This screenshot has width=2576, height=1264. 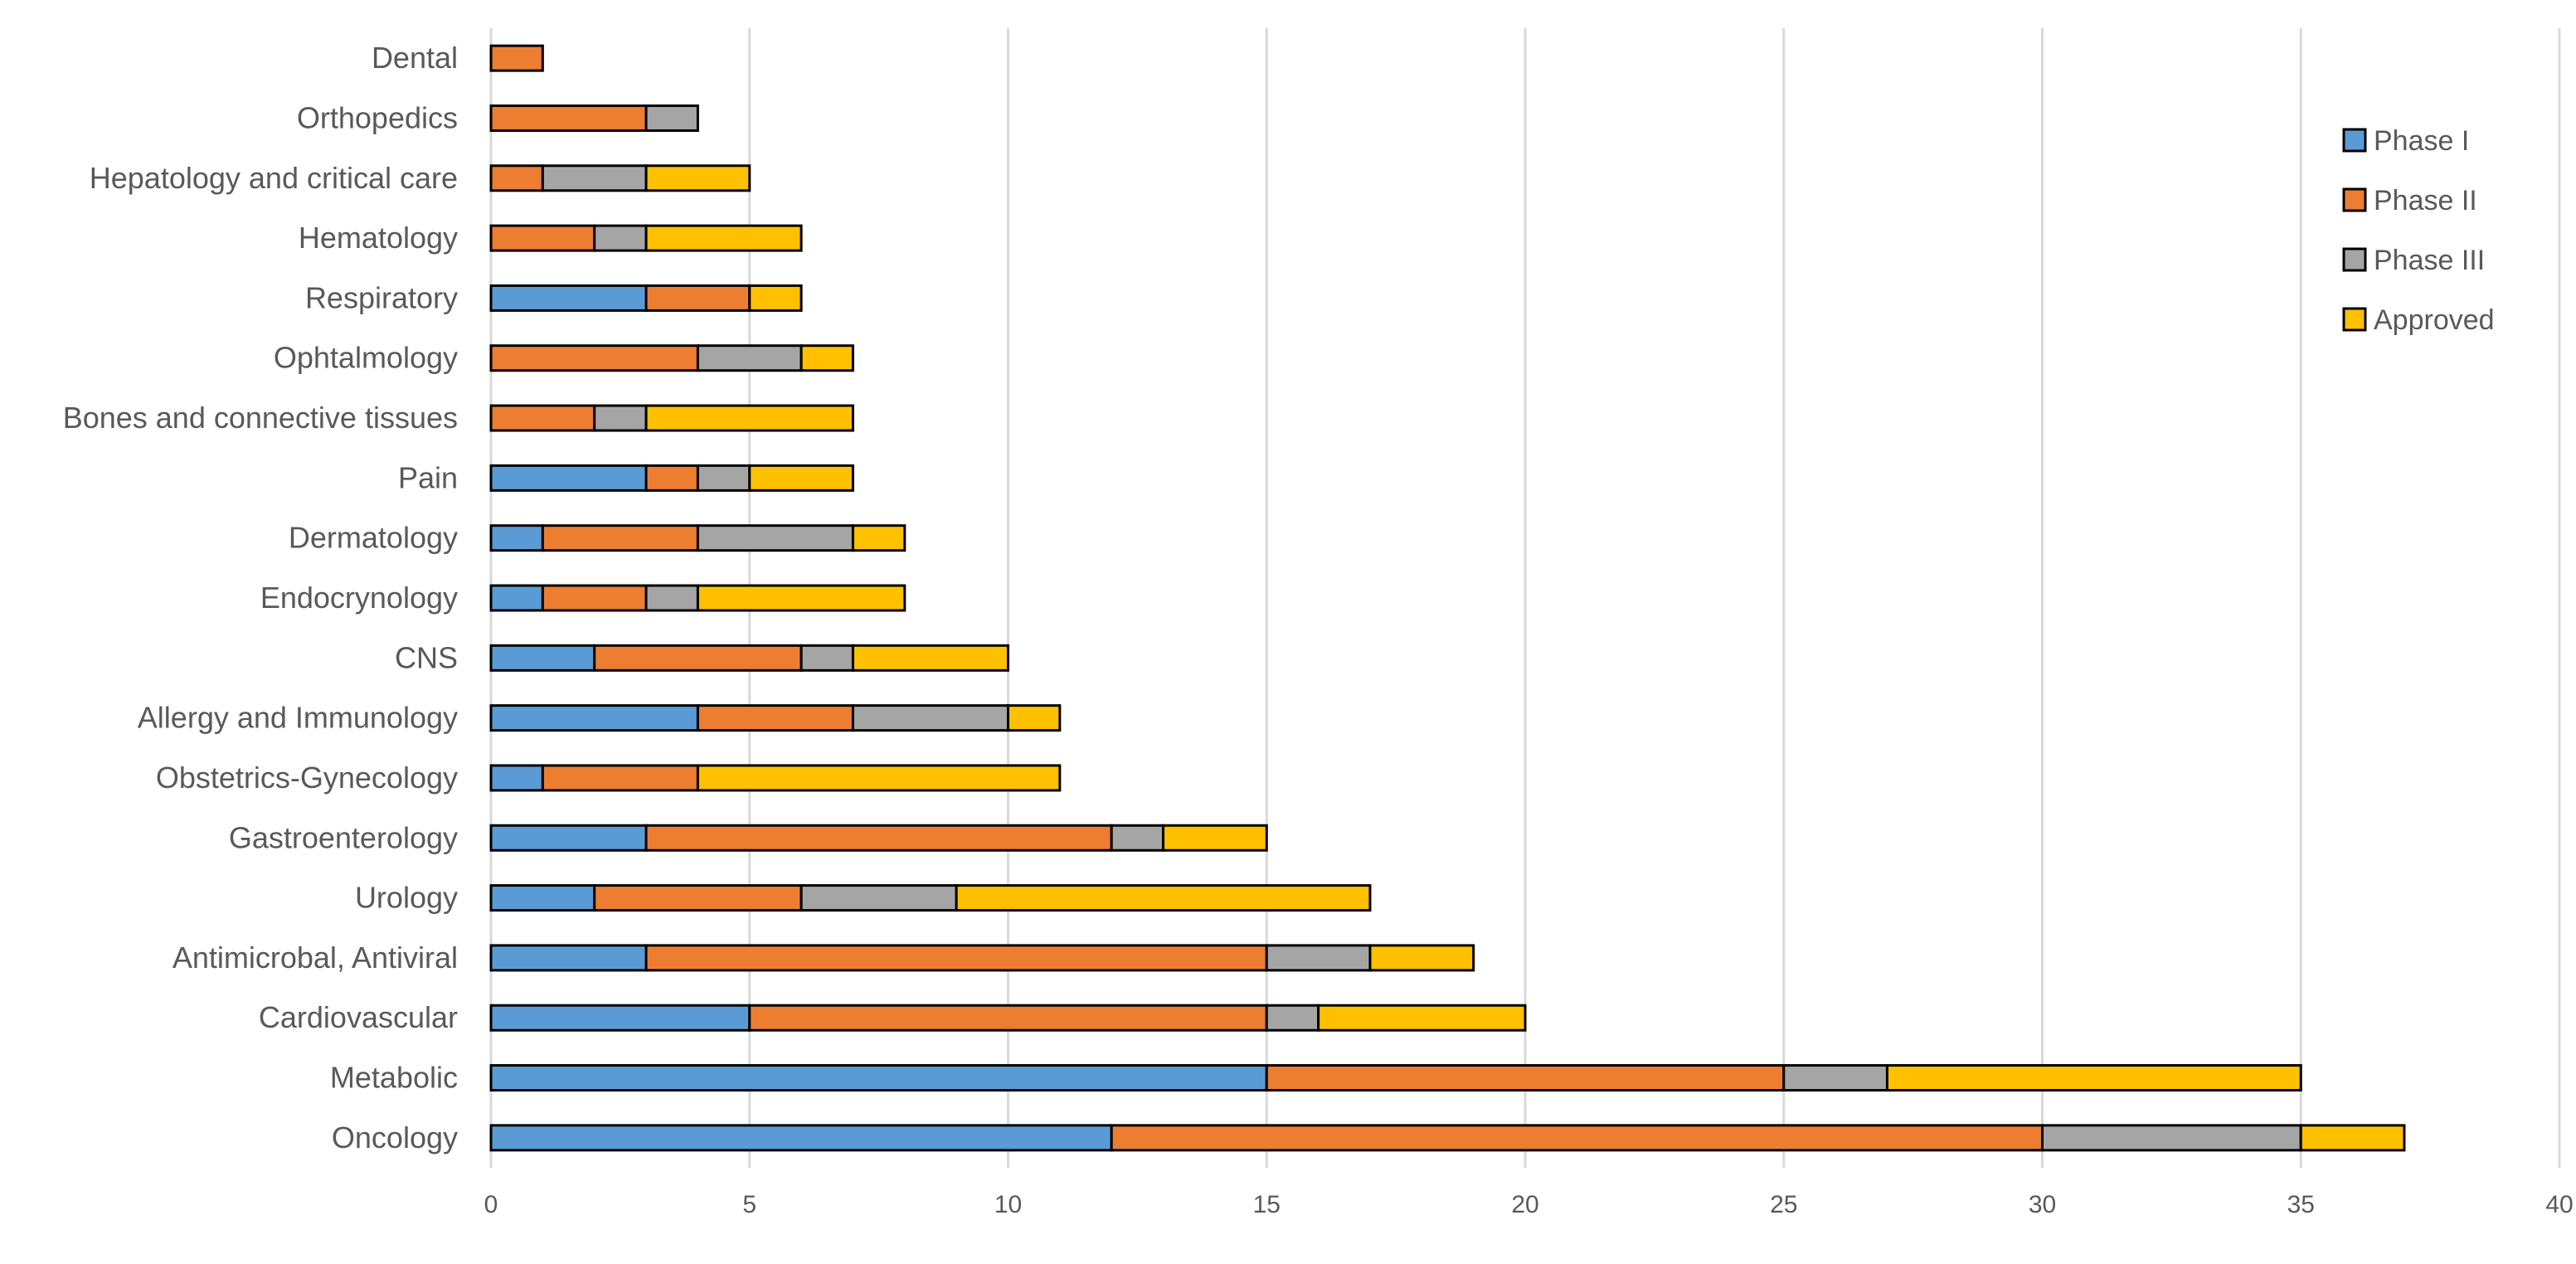 What do you see at coordinates (698, 898) in the screenshot?
I see `bar-segment-phase-ii-urology` at bounding box center [698, 898].